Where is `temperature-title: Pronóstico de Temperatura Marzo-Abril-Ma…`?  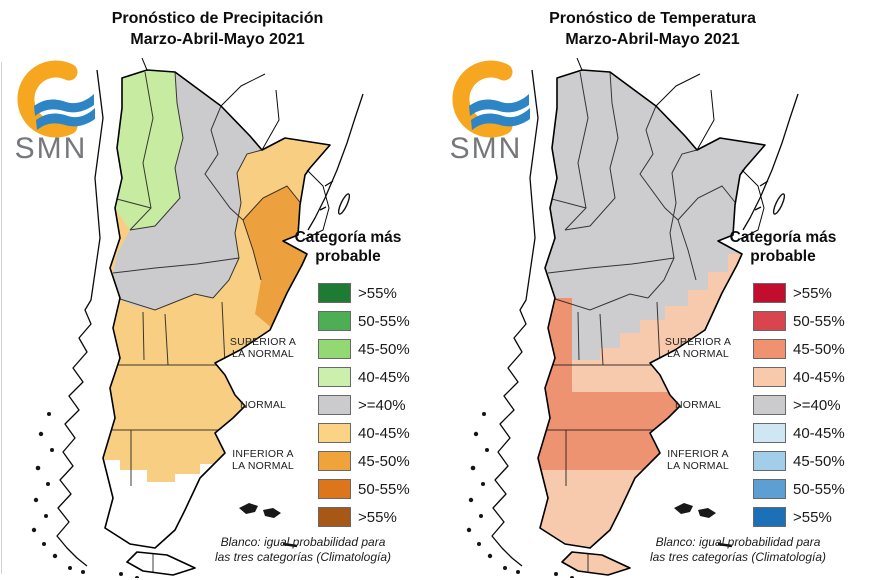
temperature-title: Pronóstico de Temperatura Marzo-Abril-Ma… is located at coordinates (652, 29).